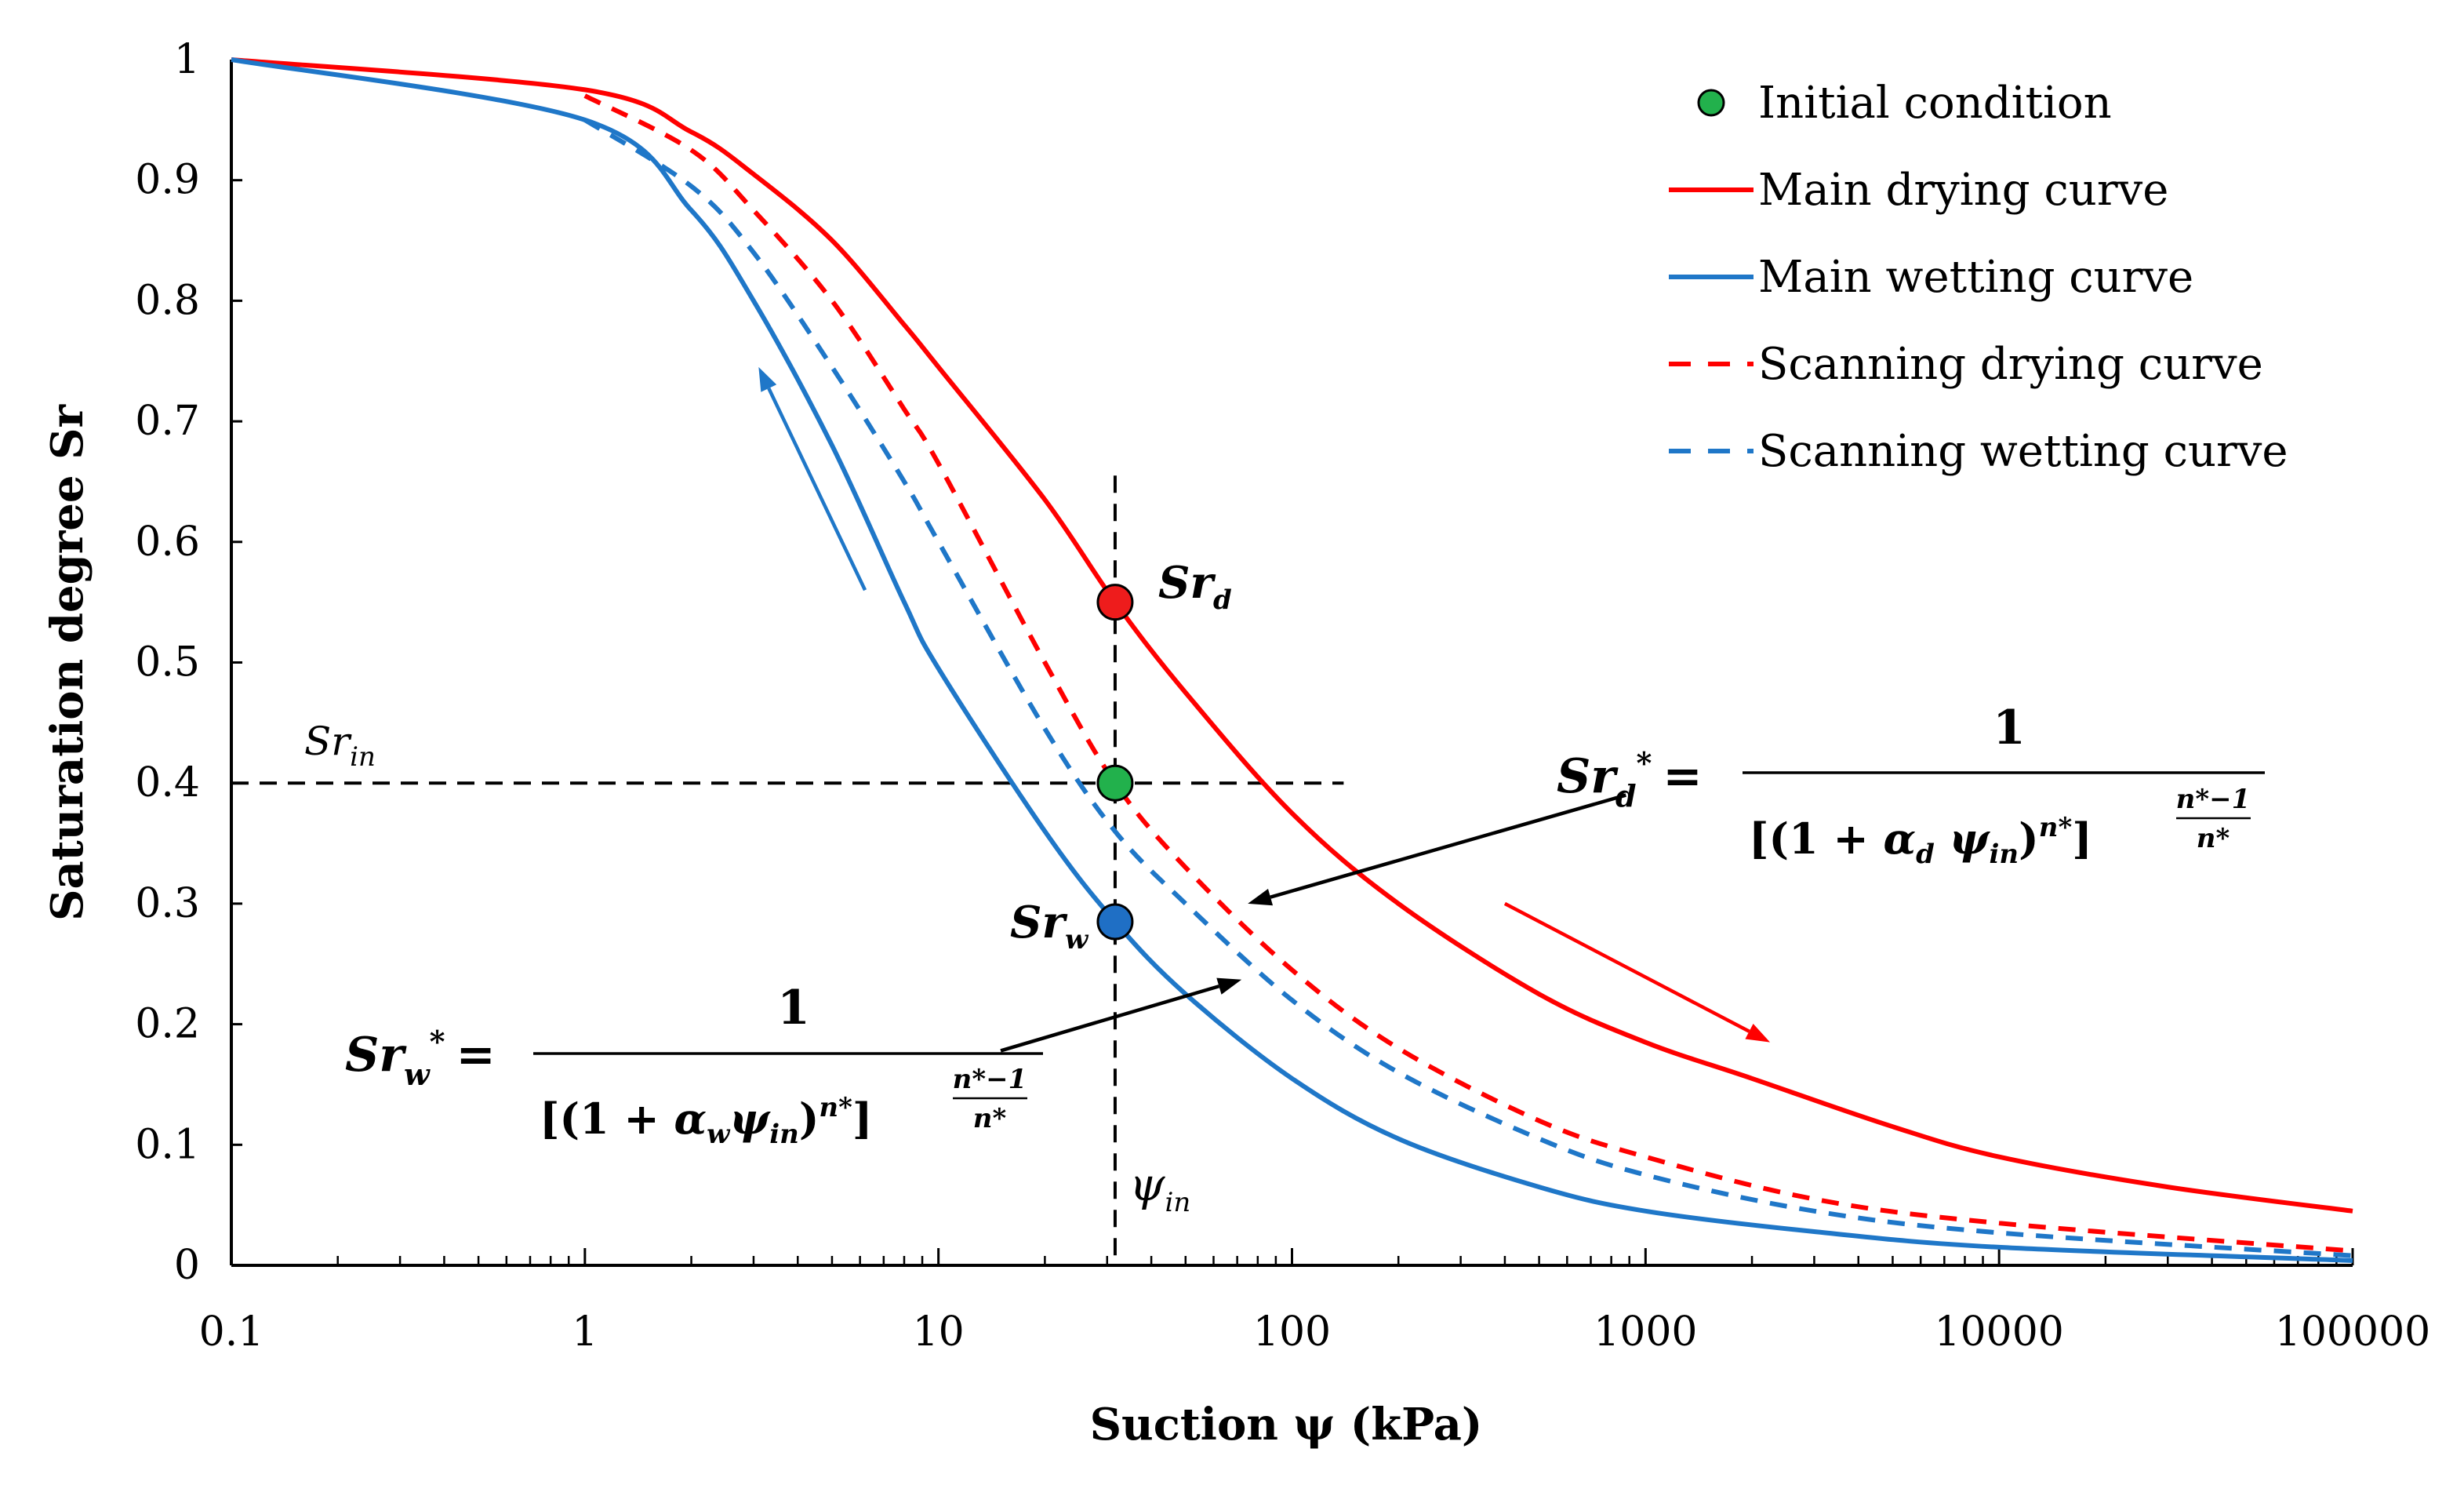  Describe the element at coordinates (2353, 1332) in the screenshot. I see `x-tick-label: 100000` at that location.